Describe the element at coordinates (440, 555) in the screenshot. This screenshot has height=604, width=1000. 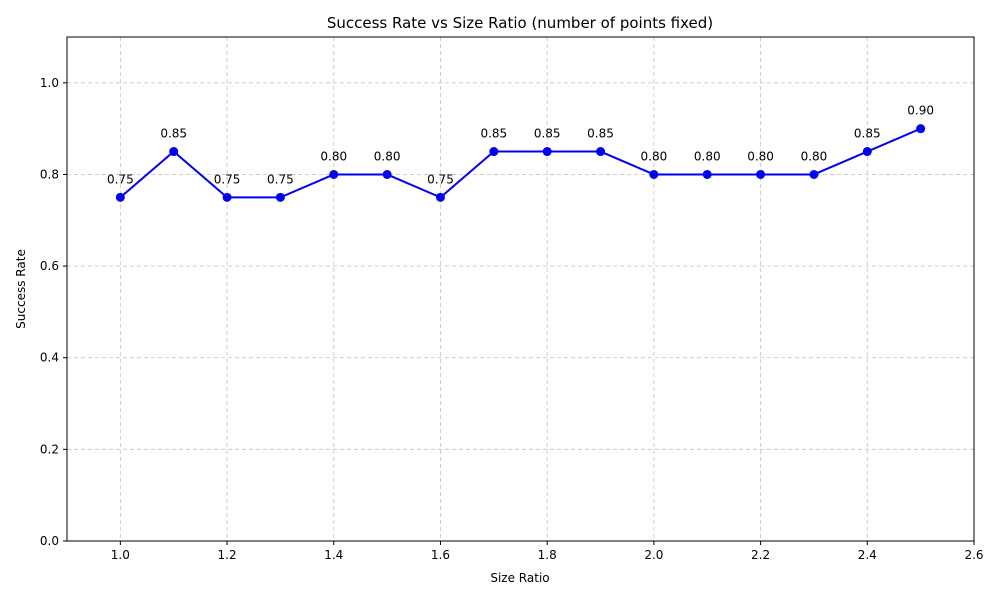
I see `x-tick-label: 1.6` at that location.